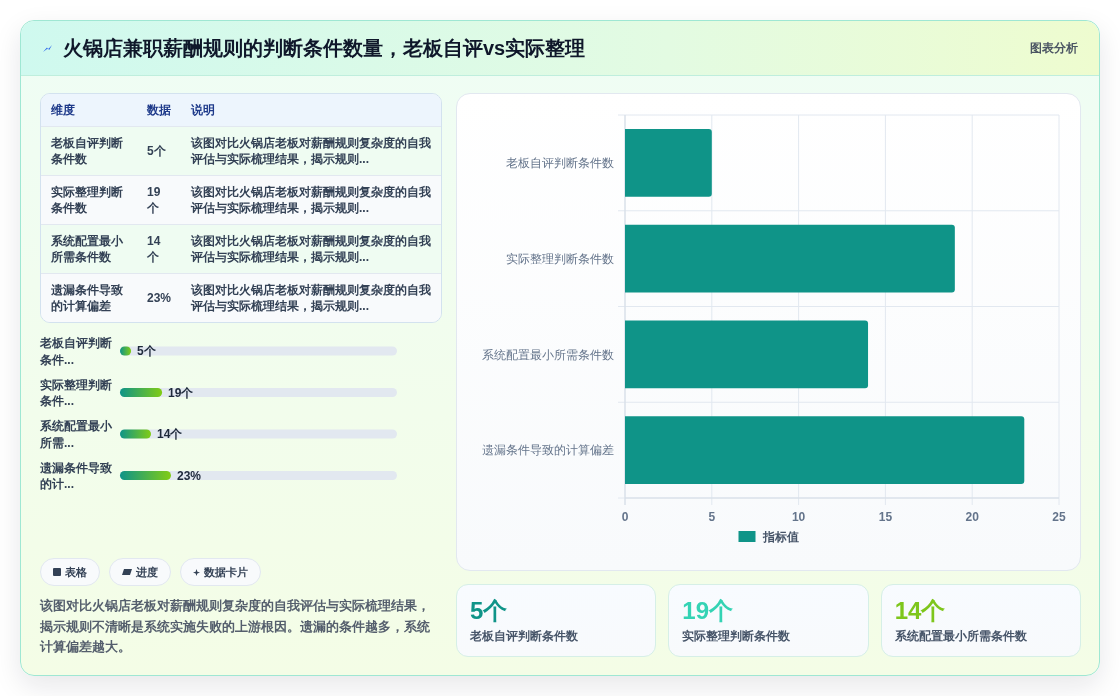 This screenshot has height=696, width=1120. Describe the element at coordinates (235, 626) in the screenshot. I see `text: 该图对比火锅店老板对薪酬规则复杂度的自我评估与实际梳理结果，揭示规则不清晰是系统实施失败的上游根因。遗漏的条件越多，系统计算偏差越大。` at that location.